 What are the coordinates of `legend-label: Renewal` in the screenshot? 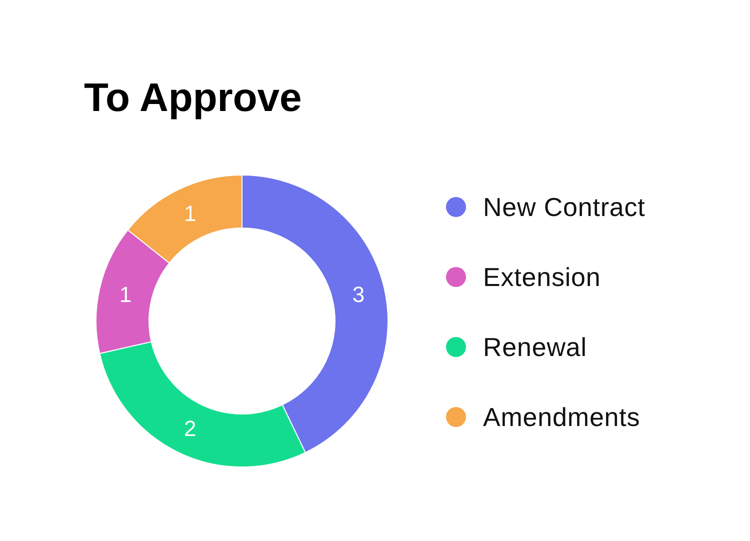 It's located at (535, 347).